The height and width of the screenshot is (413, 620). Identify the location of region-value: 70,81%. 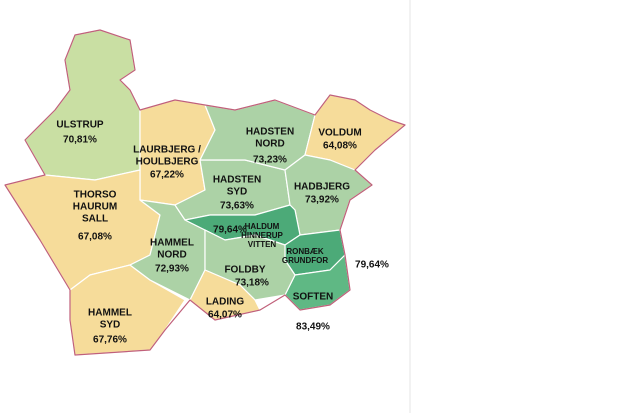
(80, 140).